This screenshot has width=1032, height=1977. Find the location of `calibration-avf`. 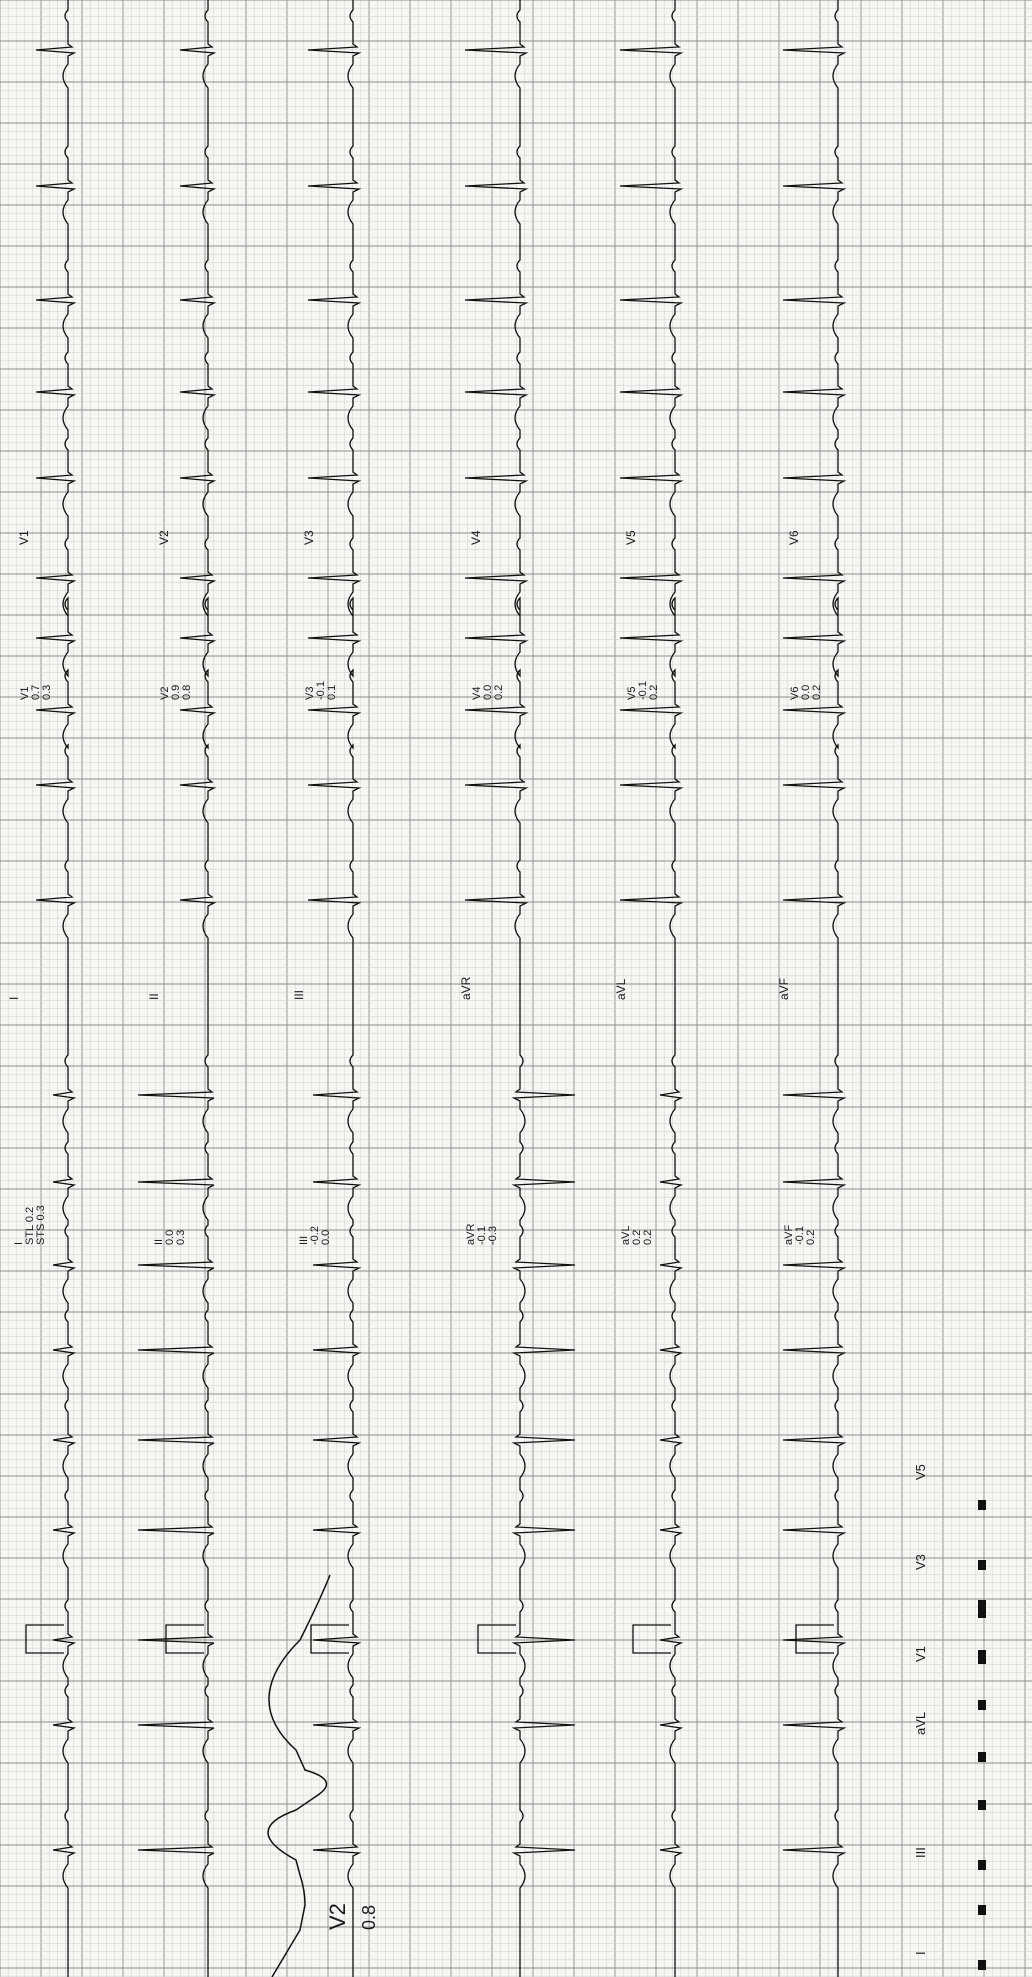

calibration-avf is located at coordinates (814, 1639).